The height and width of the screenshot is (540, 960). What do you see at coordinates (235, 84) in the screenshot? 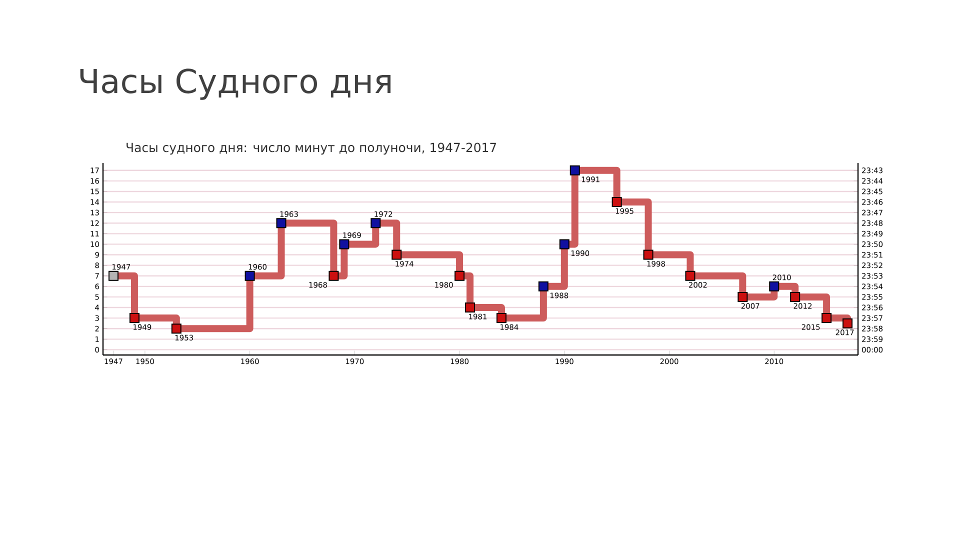
I see `chart-title: Часы Судного дня` at bounding box center [235, 84].